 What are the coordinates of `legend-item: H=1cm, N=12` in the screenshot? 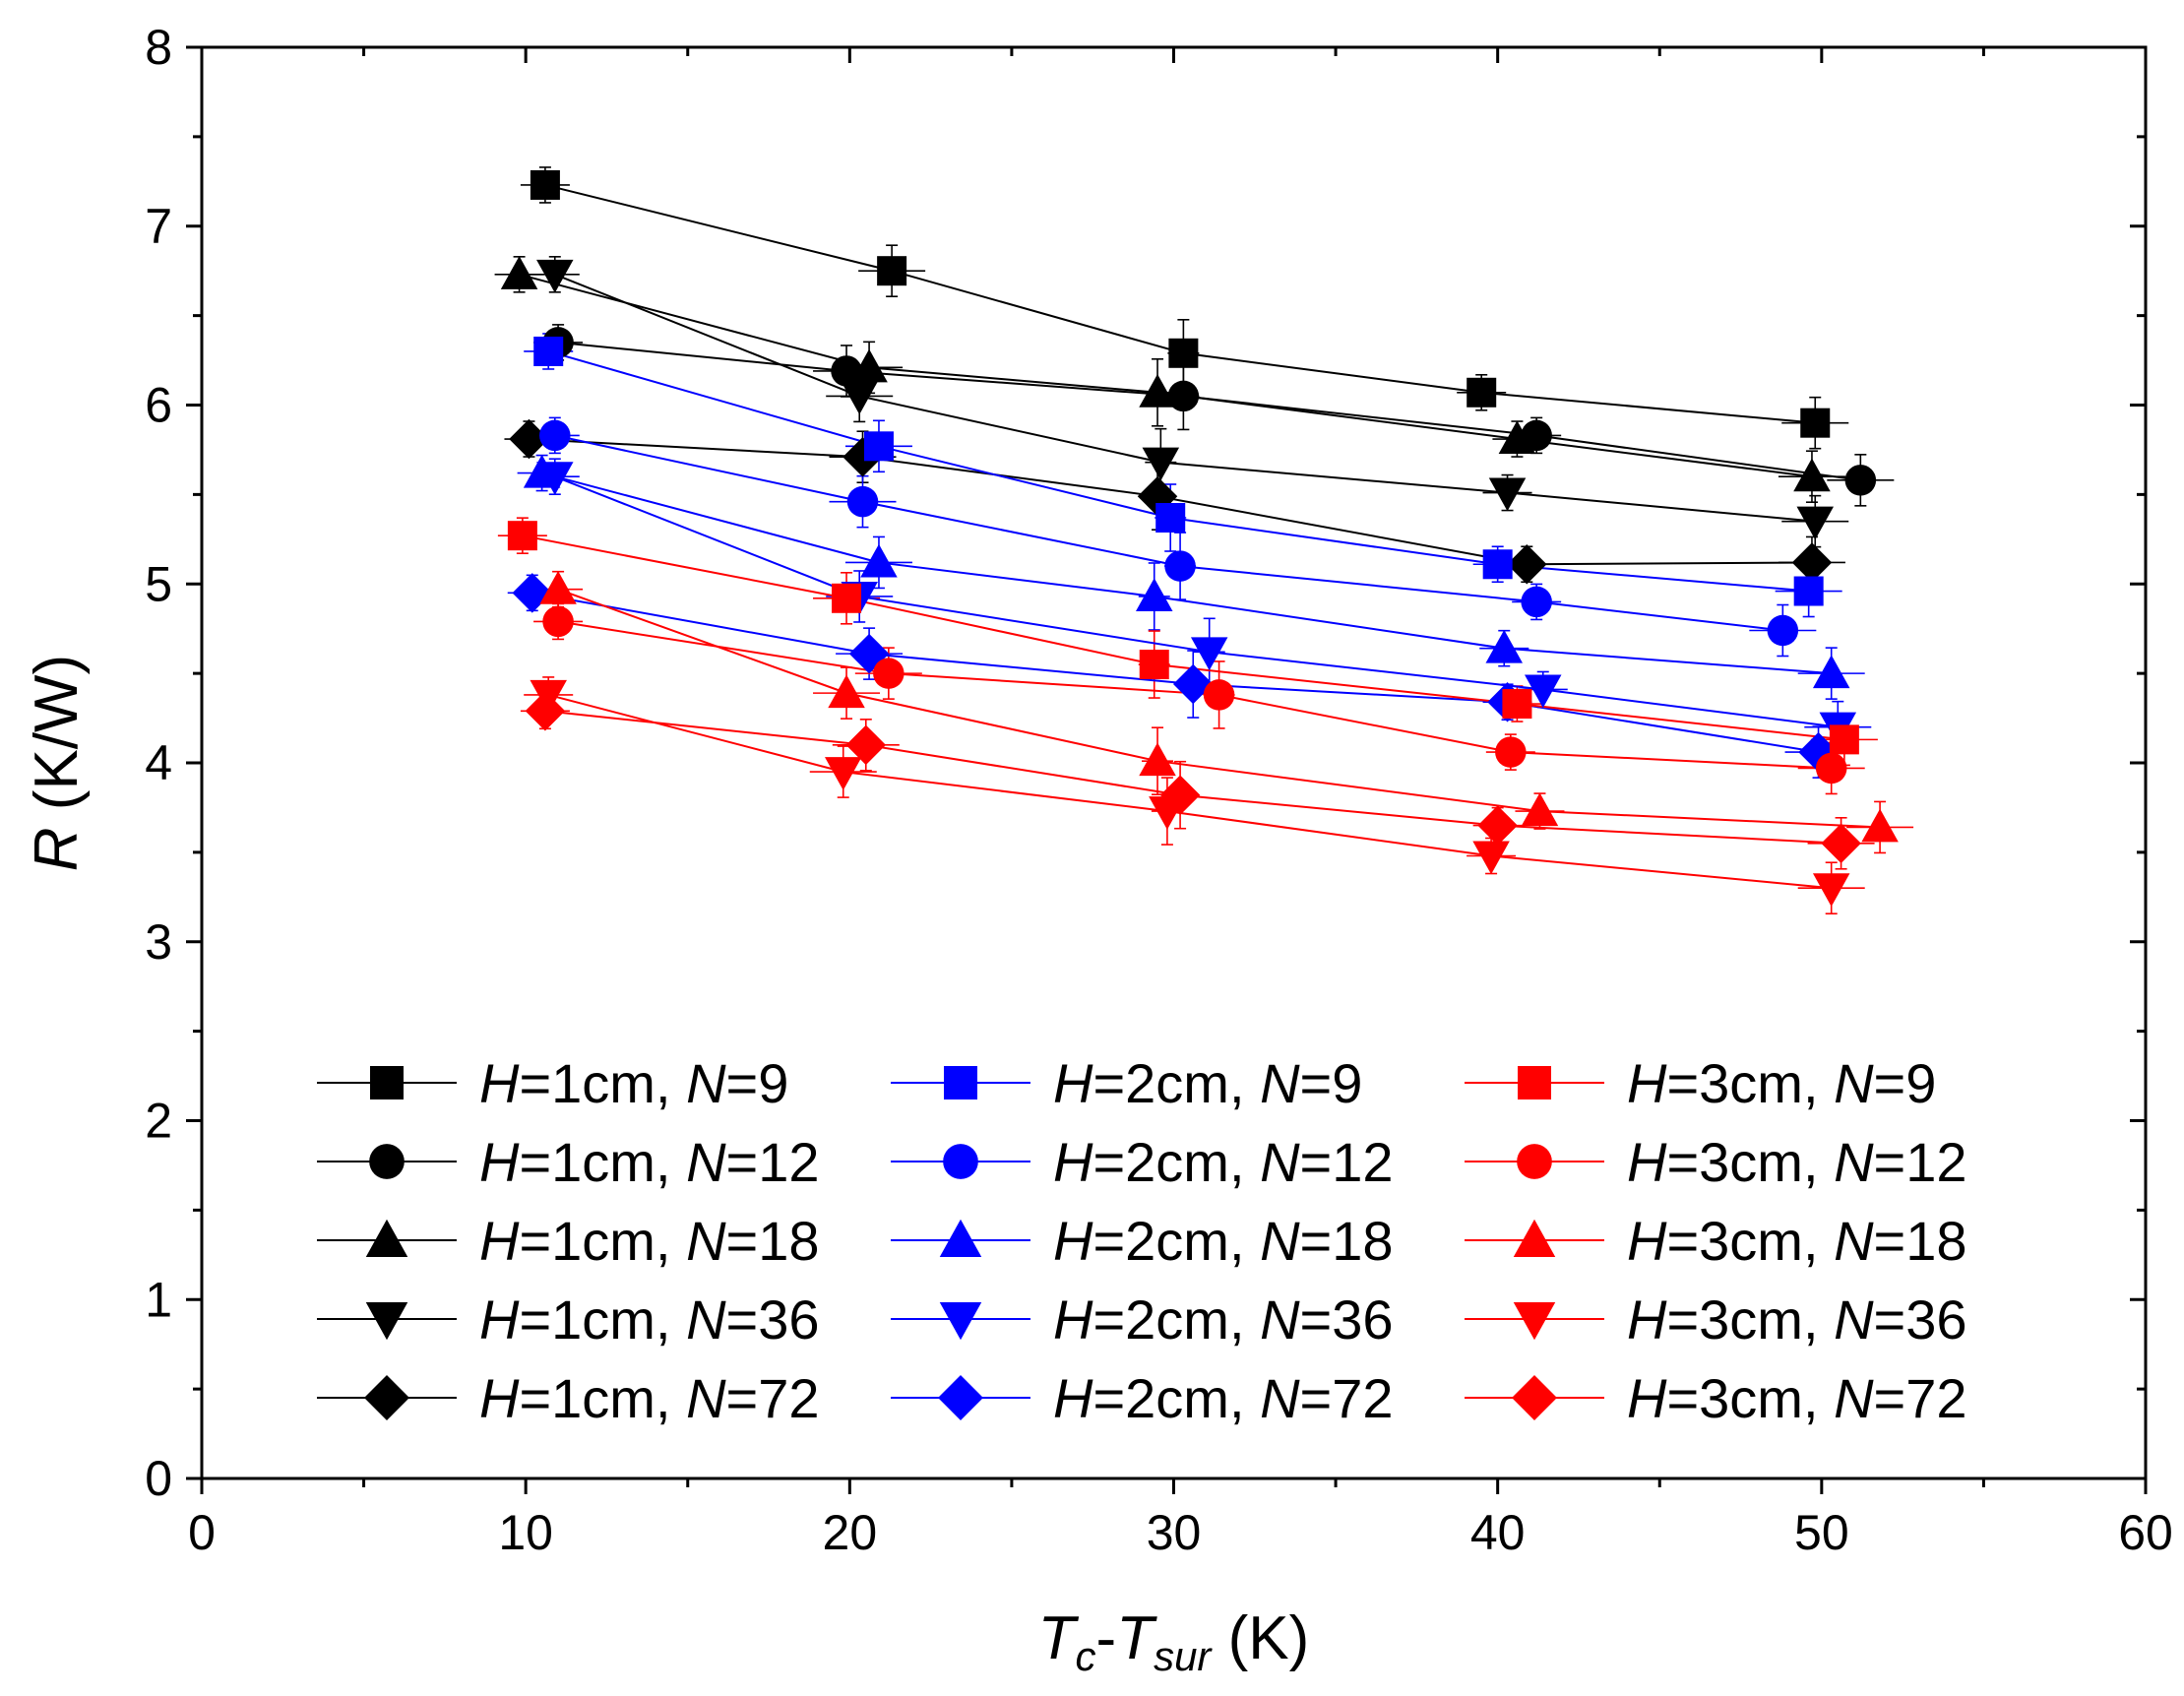 It's located at (568, 1162).